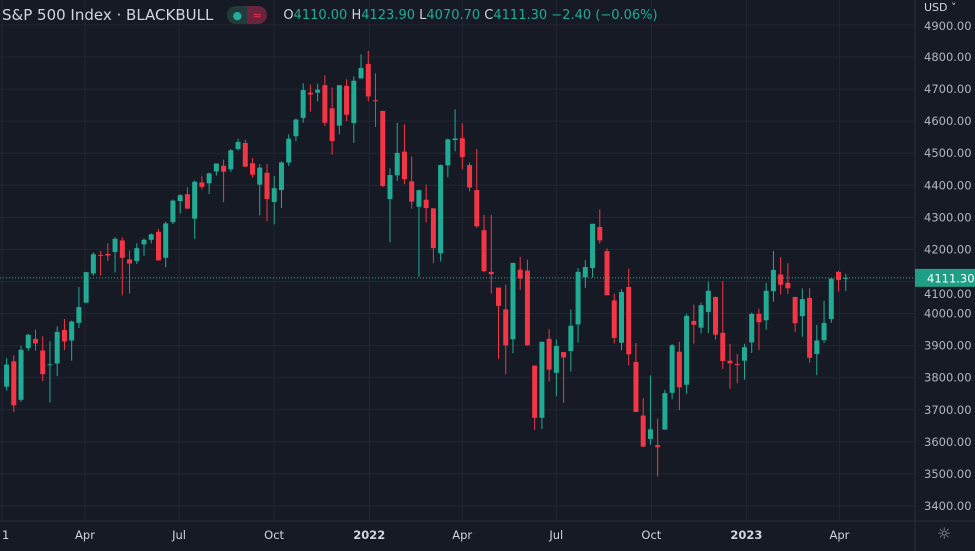  Describe the element at coordinates (944, 533) in the screenshot. I see `gear-icon: ☼` at that location.